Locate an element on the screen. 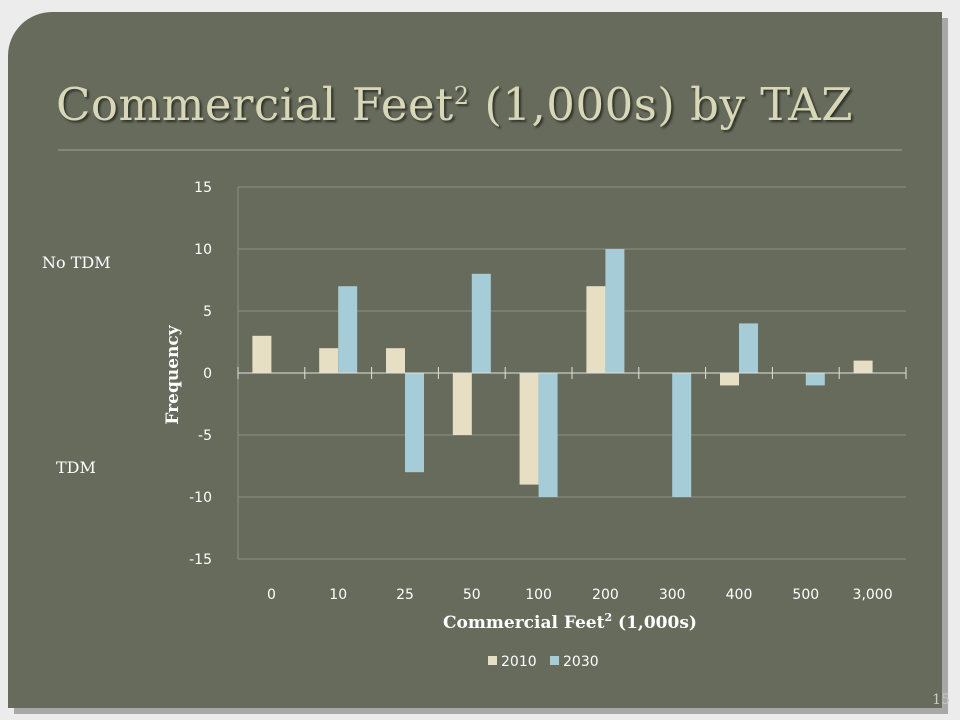 The height and width of the screenshot is (720, 960). y-tick-label: -10 is located at coordinates (200, 498).